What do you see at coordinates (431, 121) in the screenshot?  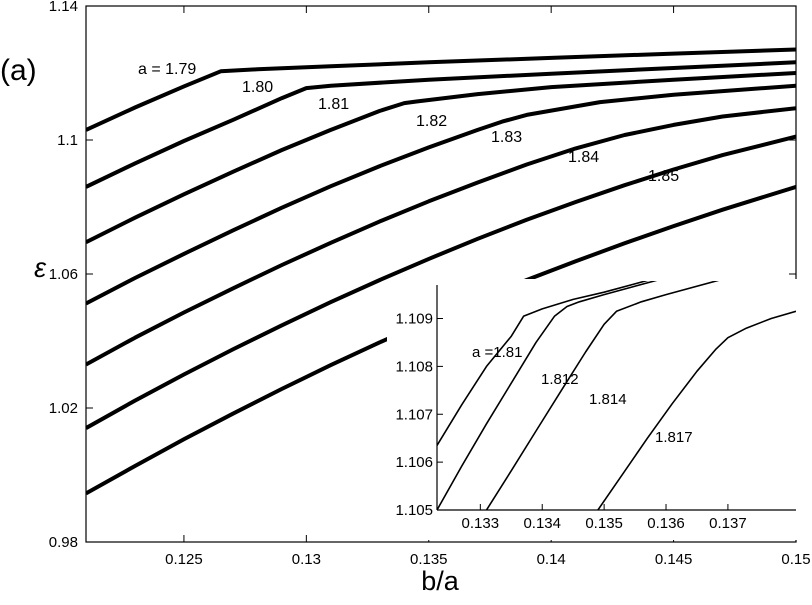 I see `curve-label-1-82: 1.82` at bounding box center [431, 121].